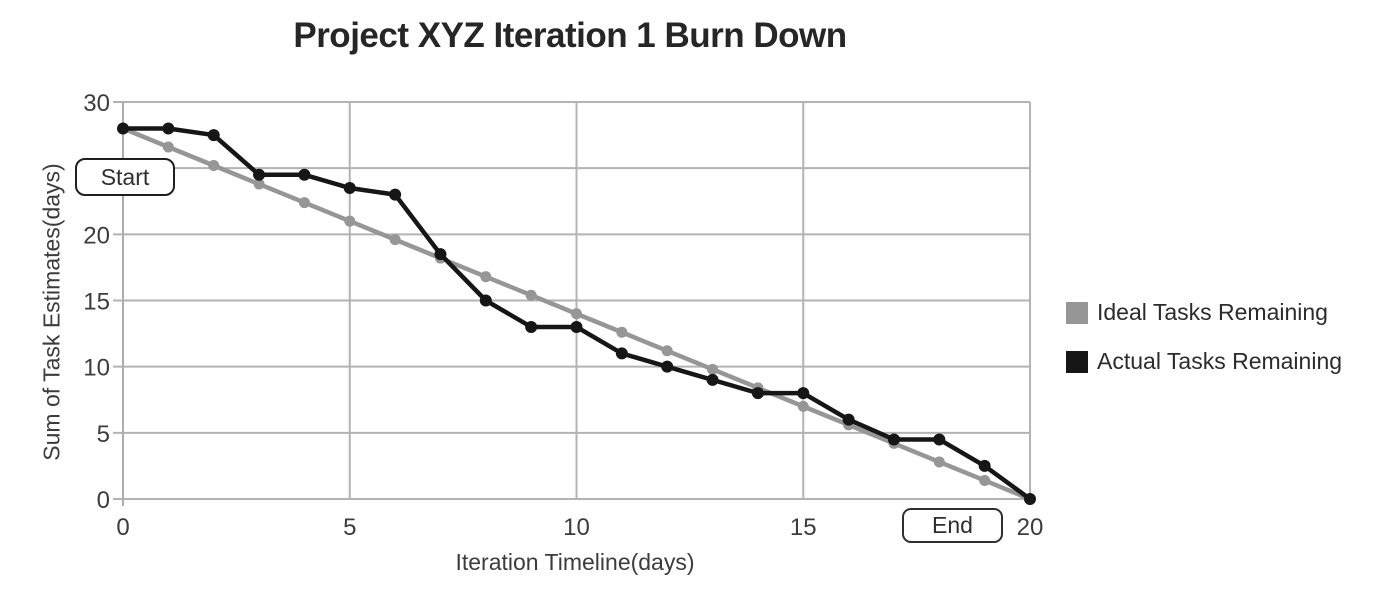  What do you see at coordinates (96, 368) in the screenshot?
I see `y-tick-label: 10` at bounding box center [96, 368].